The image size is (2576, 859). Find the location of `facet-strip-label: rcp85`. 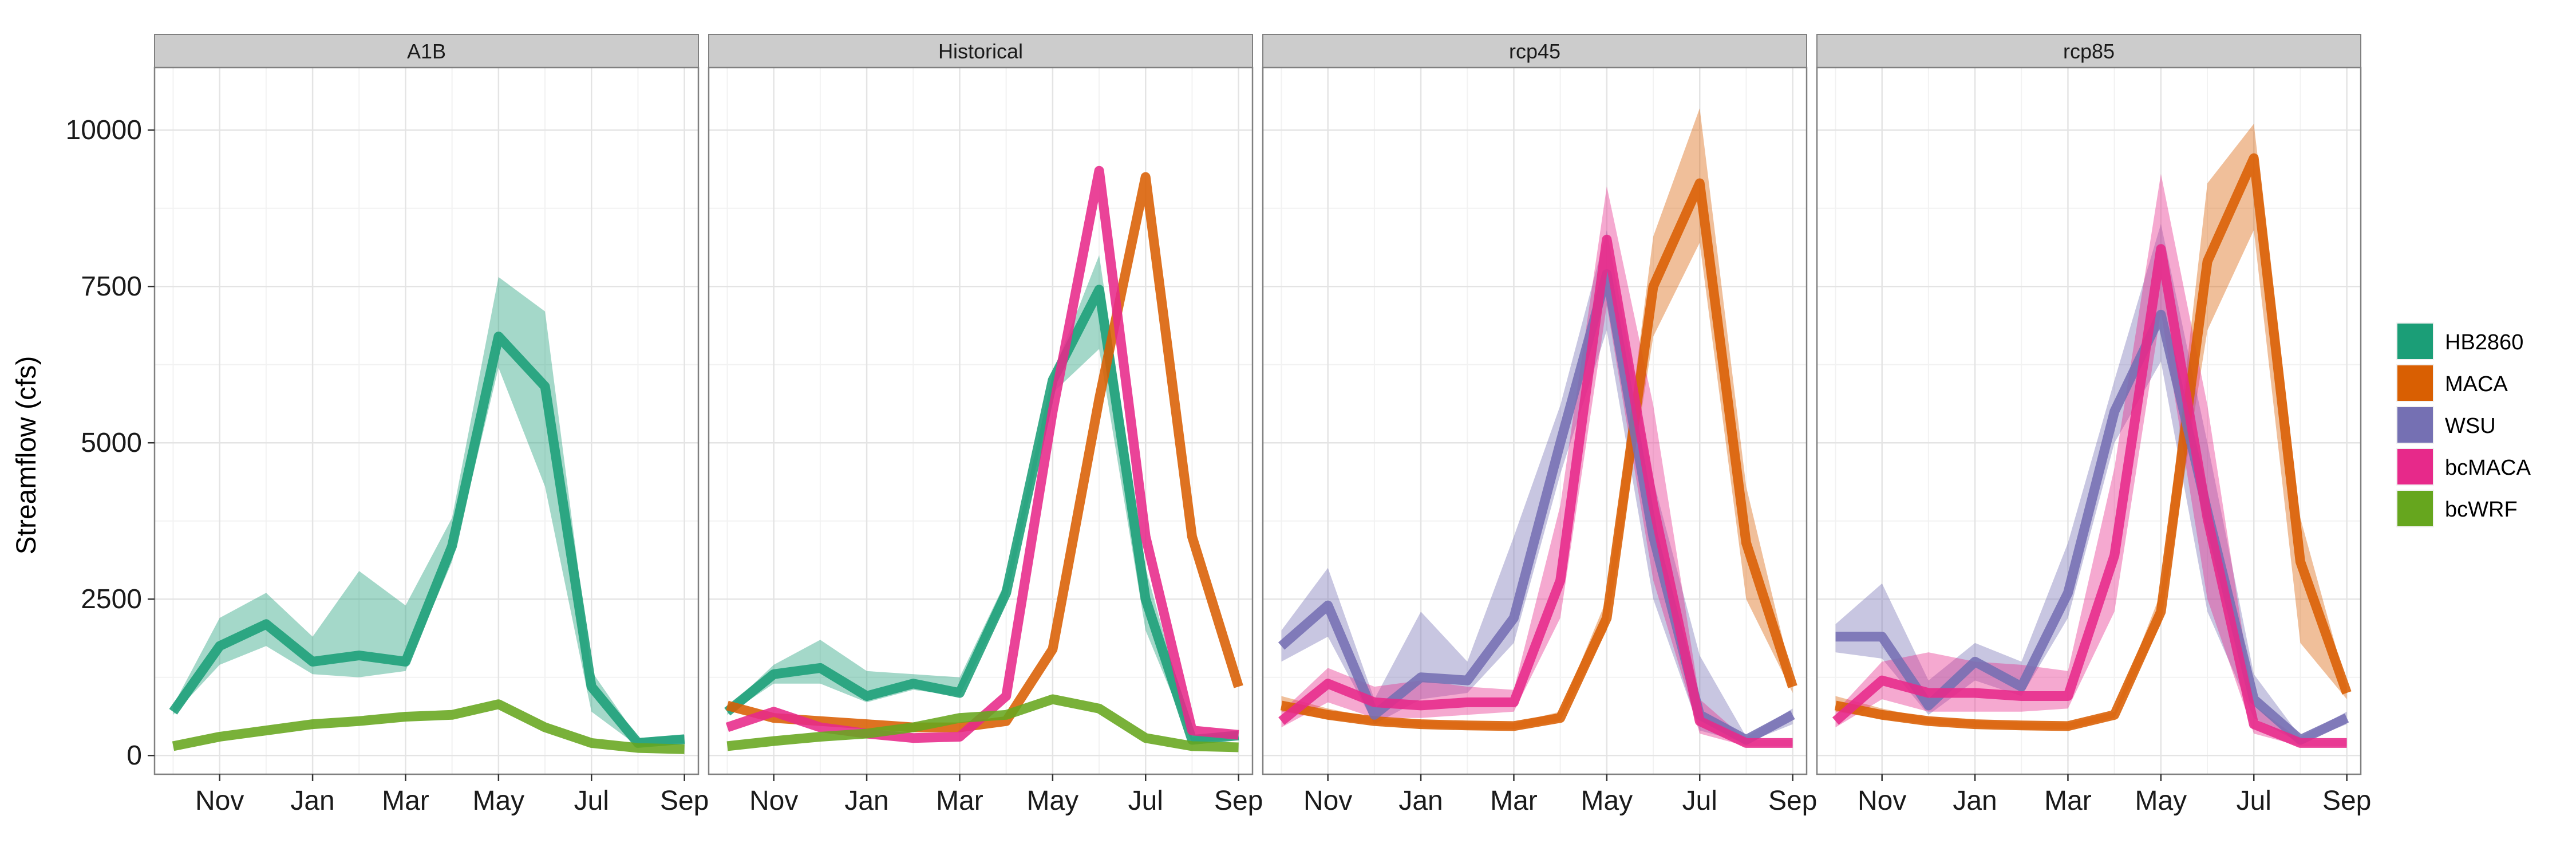

facet-strip-label: rcp85 is located at coordinates (2089, 51).